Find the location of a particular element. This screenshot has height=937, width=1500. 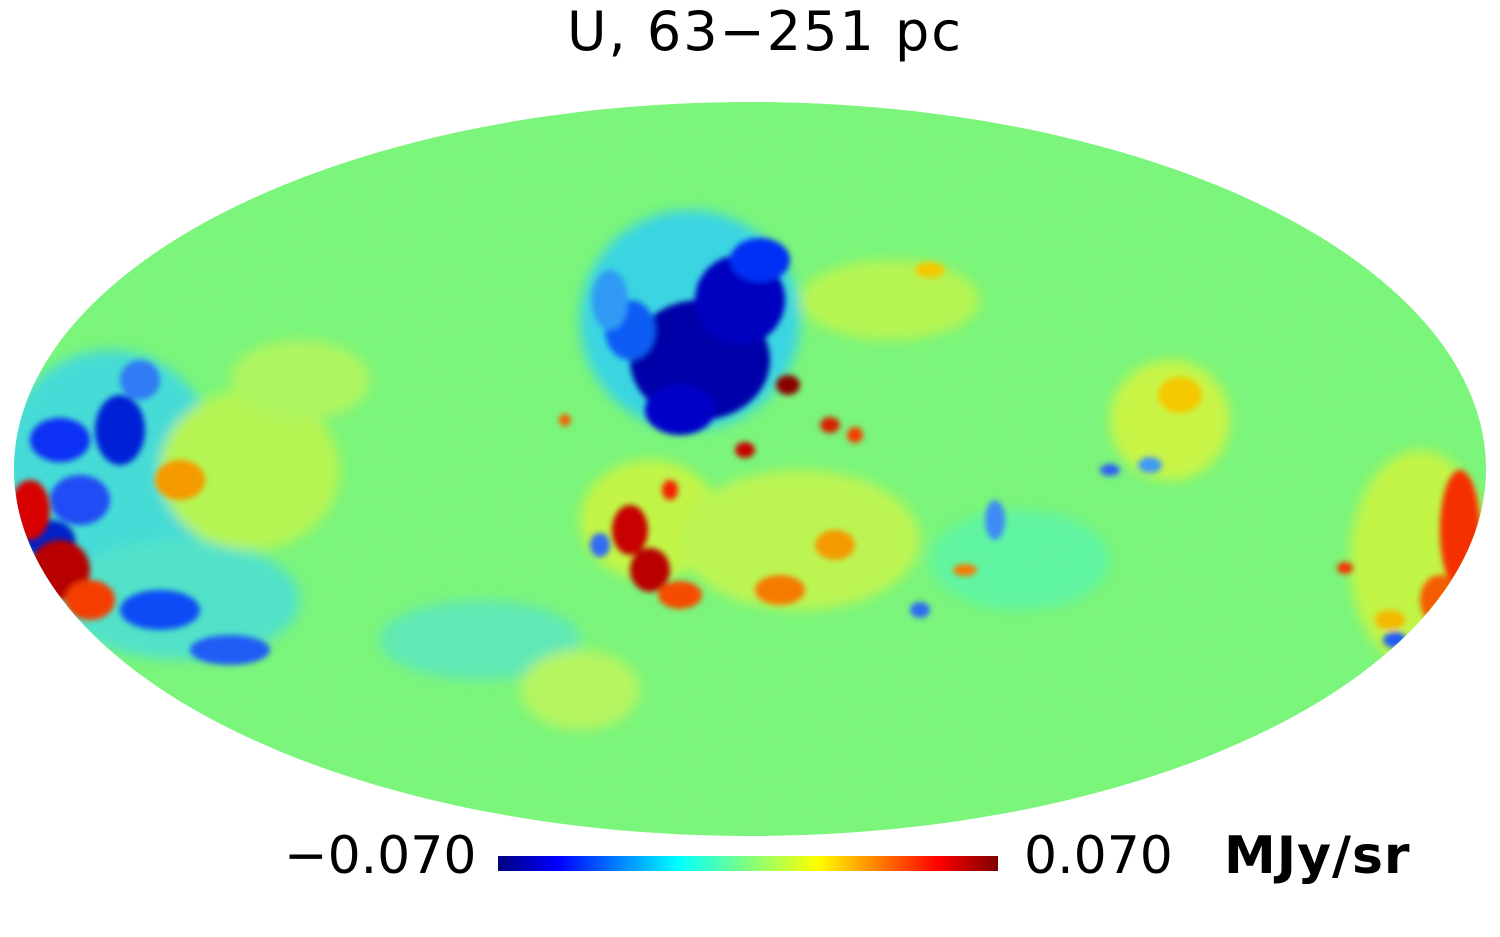

colorbar-min-label: −0.070 is located at coordinates (380, 856).